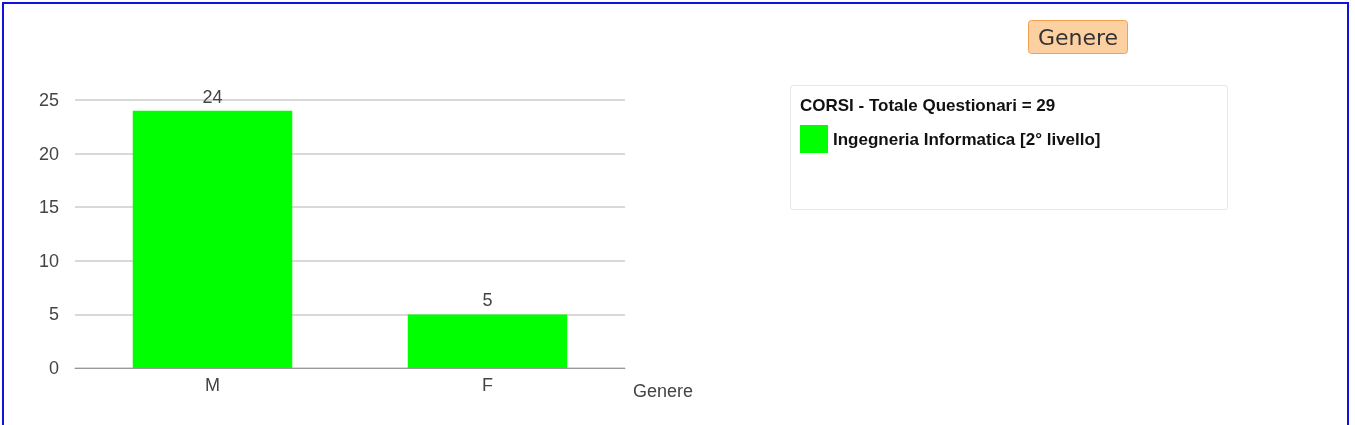 Image resolution: width=1355 pixels, height=425 pixels. Describe the element at coordinates (48, 260) in the screenshot. I see `y-tick-label: 10` at that location.